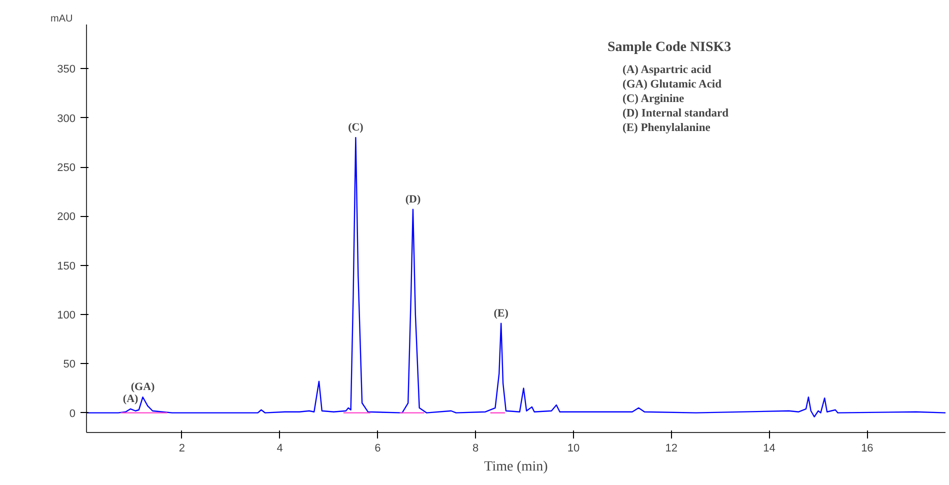 The width and height of the screenshot is (949, 485). I want to click on x-axis-title: Time (min), so click(516, 467).